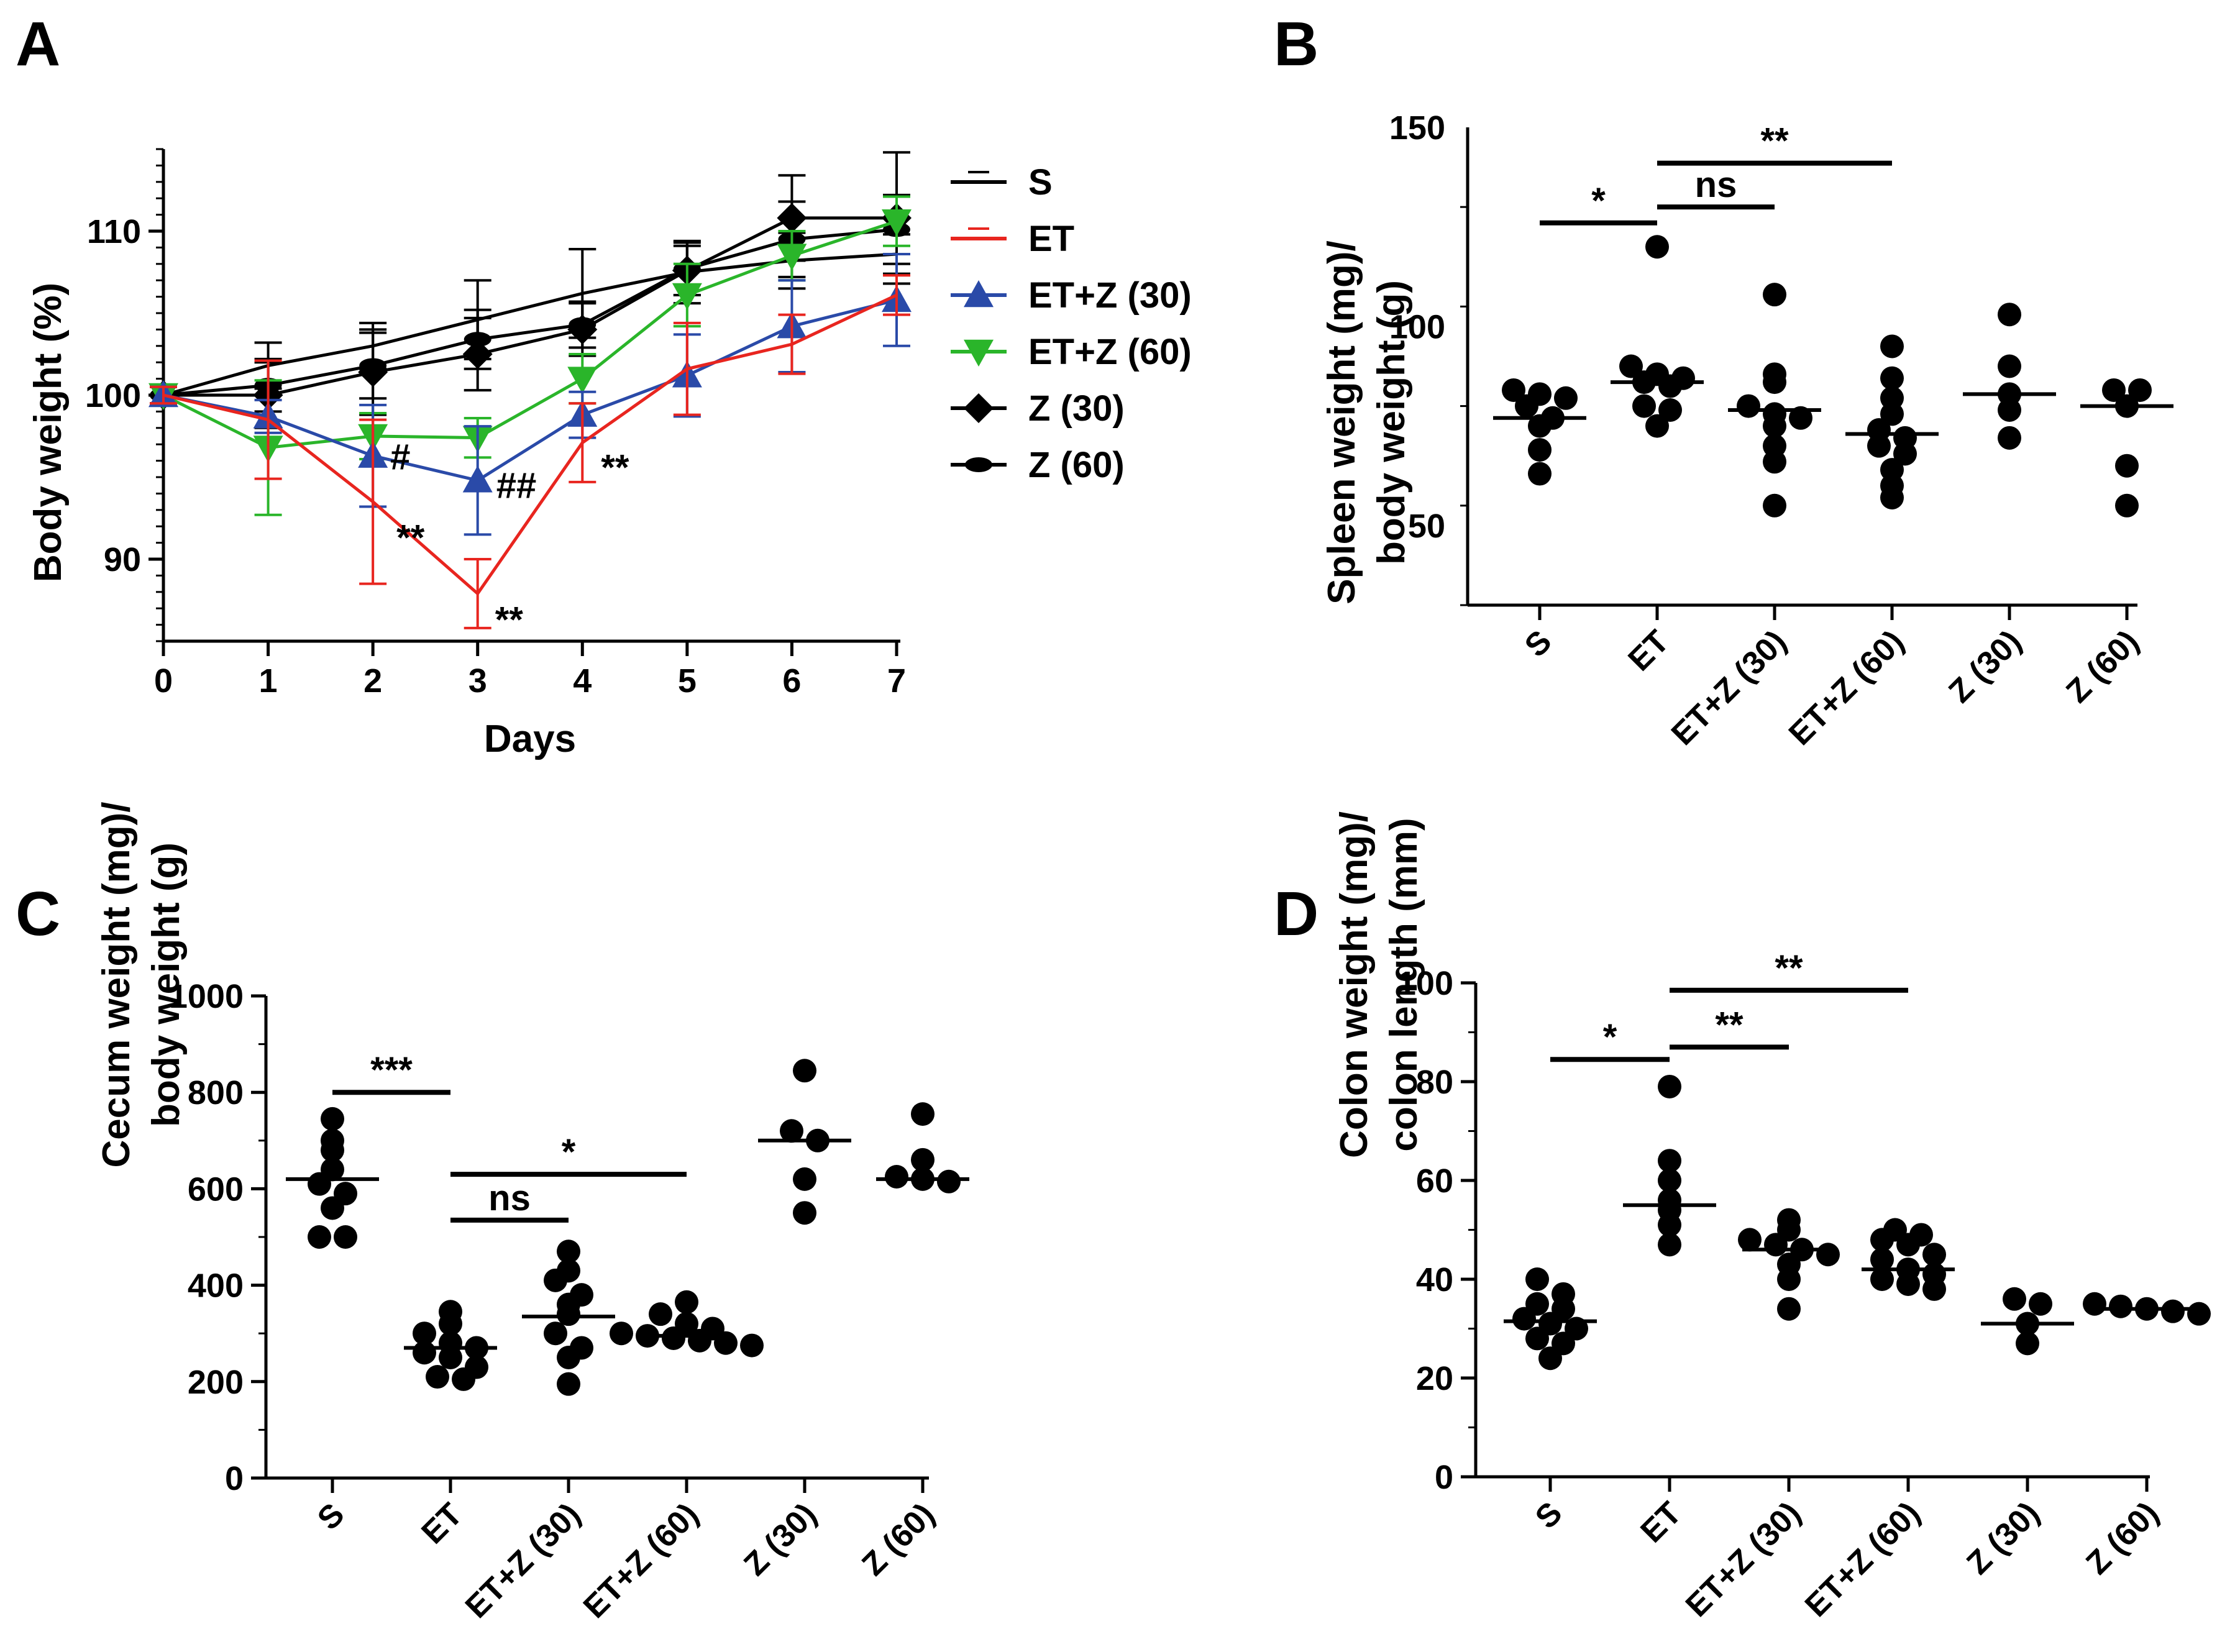 The image size is (2235, 1652). What do you see at coordinates (615, 468) in the screenshot?
I see `significance-mark: **` at bounding box center [615, 468].